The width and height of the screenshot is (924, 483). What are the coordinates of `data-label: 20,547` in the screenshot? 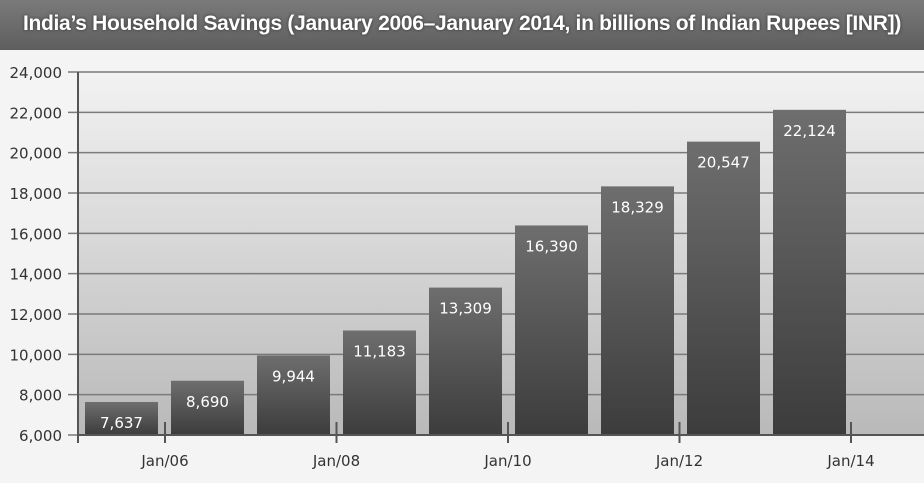 It's located at (723, 163).